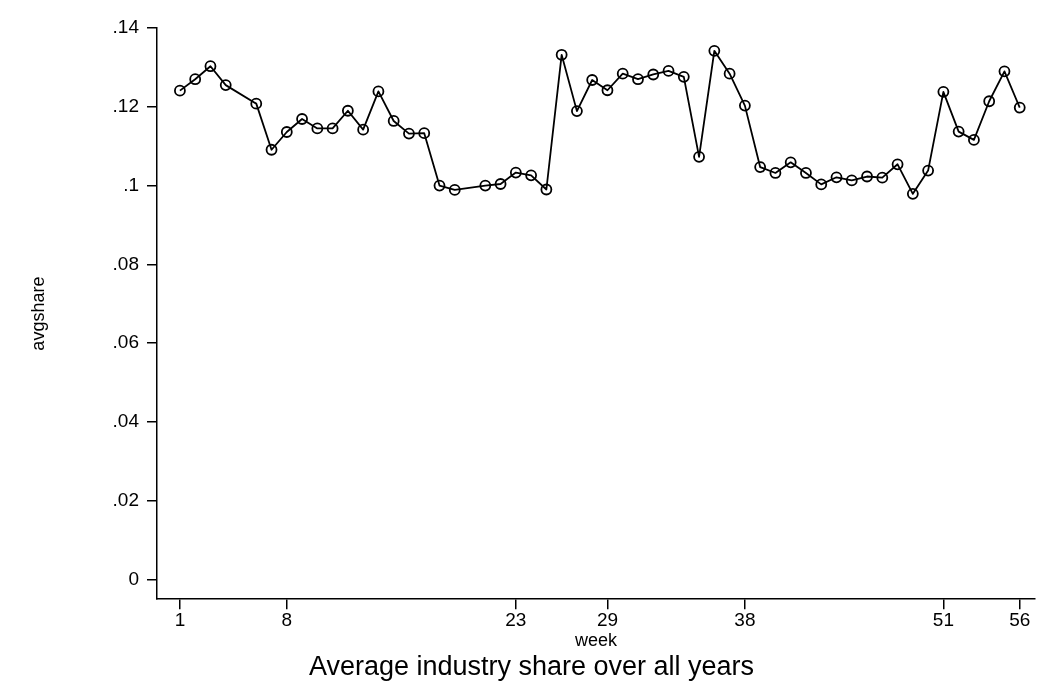 Image resolution: width=1057 pixels, height=698 pixels. Describe the element at coordinates (180, 619) in the screenshot. I see `x-tick-label: 1` at that location.